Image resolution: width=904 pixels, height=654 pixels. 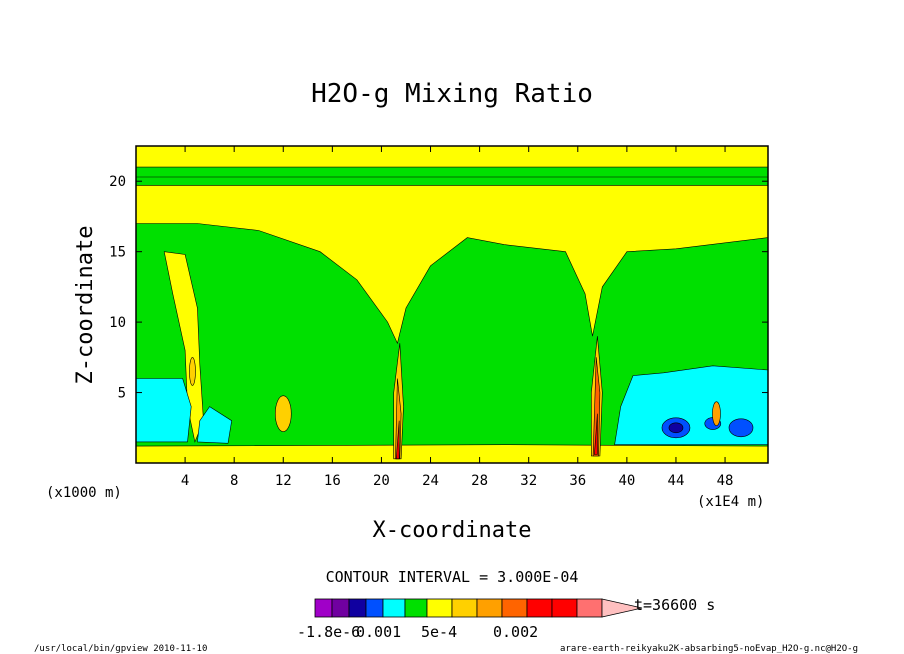 What do you see at coordinates (163, 410) in the screenshot?
I see `cyan-pool-left` at bounding box center [163, 410].